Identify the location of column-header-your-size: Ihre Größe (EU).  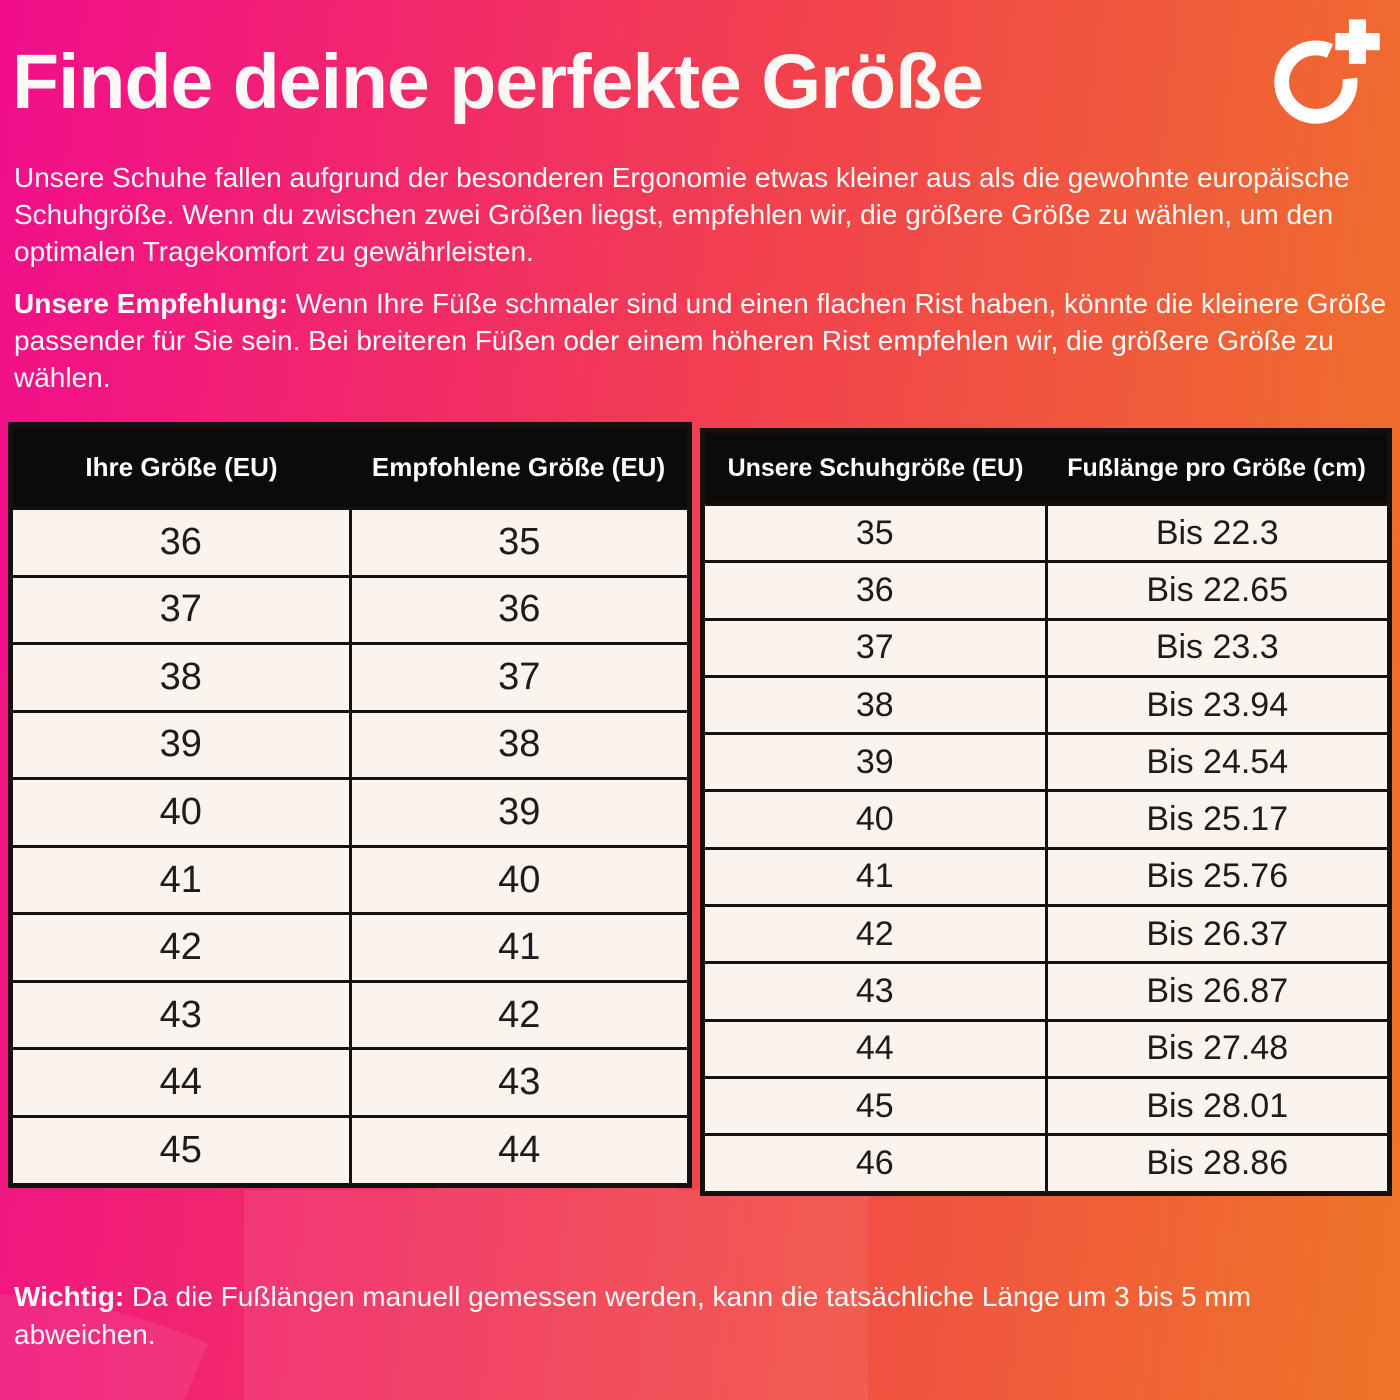
(180, 466).